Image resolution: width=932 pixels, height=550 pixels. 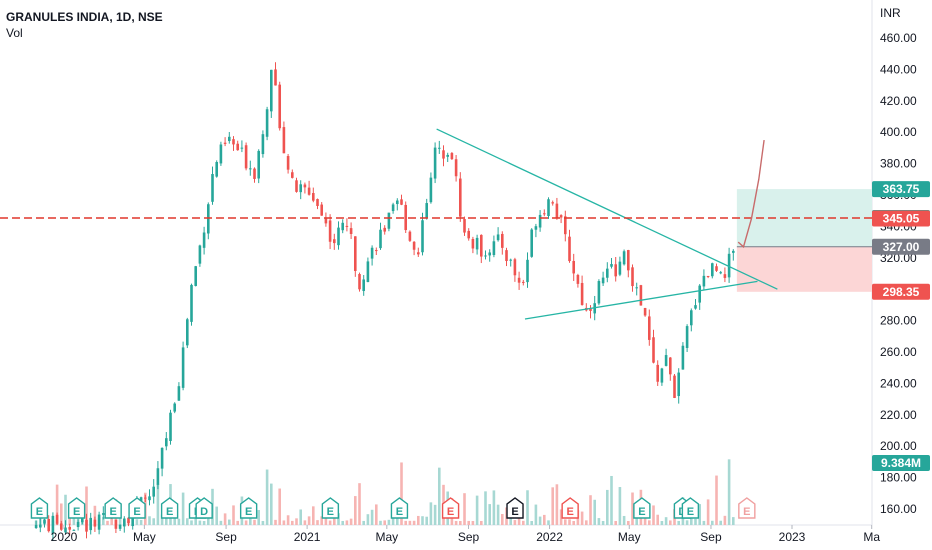 What do you see at coordinates (607, 209) in the screenshot?
I see `trend-line` at bounding box center [607, 209].